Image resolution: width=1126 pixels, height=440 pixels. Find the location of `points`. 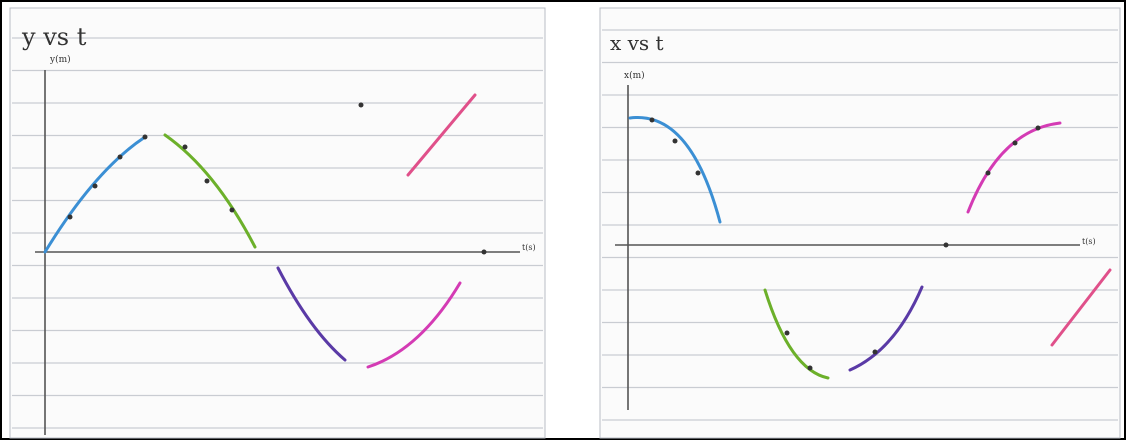

points is located at coordinates (277, 178).